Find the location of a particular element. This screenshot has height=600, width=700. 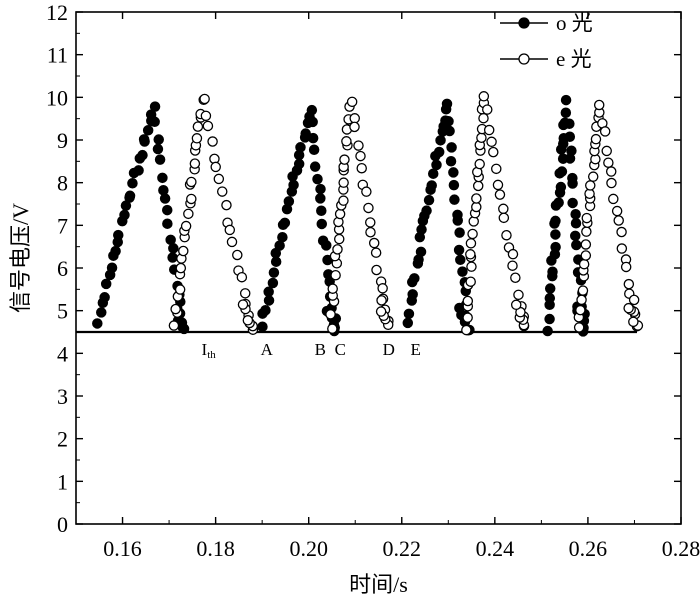

x-tick-label: 0.18 is located at coordinates (215, 548).